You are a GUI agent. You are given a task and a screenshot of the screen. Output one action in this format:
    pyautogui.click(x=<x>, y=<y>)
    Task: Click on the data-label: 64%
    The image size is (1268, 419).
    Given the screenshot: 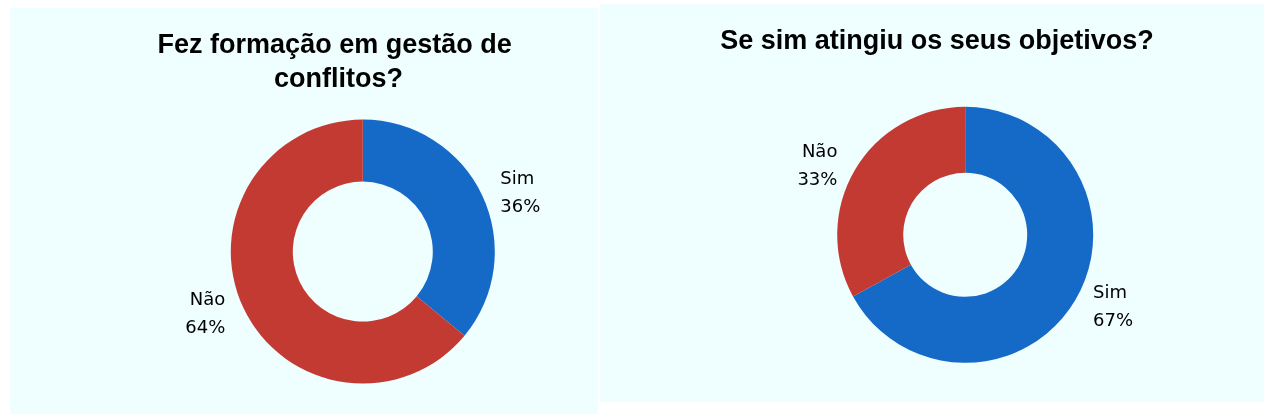 What is the action you would take?
    pyautogui.click(x=205, y=326)
    